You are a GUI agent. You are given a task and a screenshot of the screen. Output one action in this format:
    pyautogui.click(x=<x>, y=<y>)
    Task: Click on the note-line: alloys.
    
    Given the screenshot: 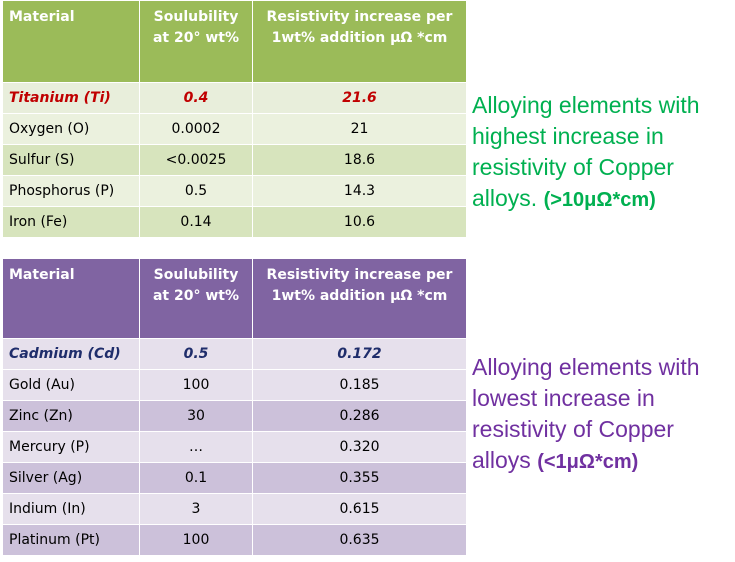 What is the action you would take?
    pyautogui.click(x=505, y=198)
    